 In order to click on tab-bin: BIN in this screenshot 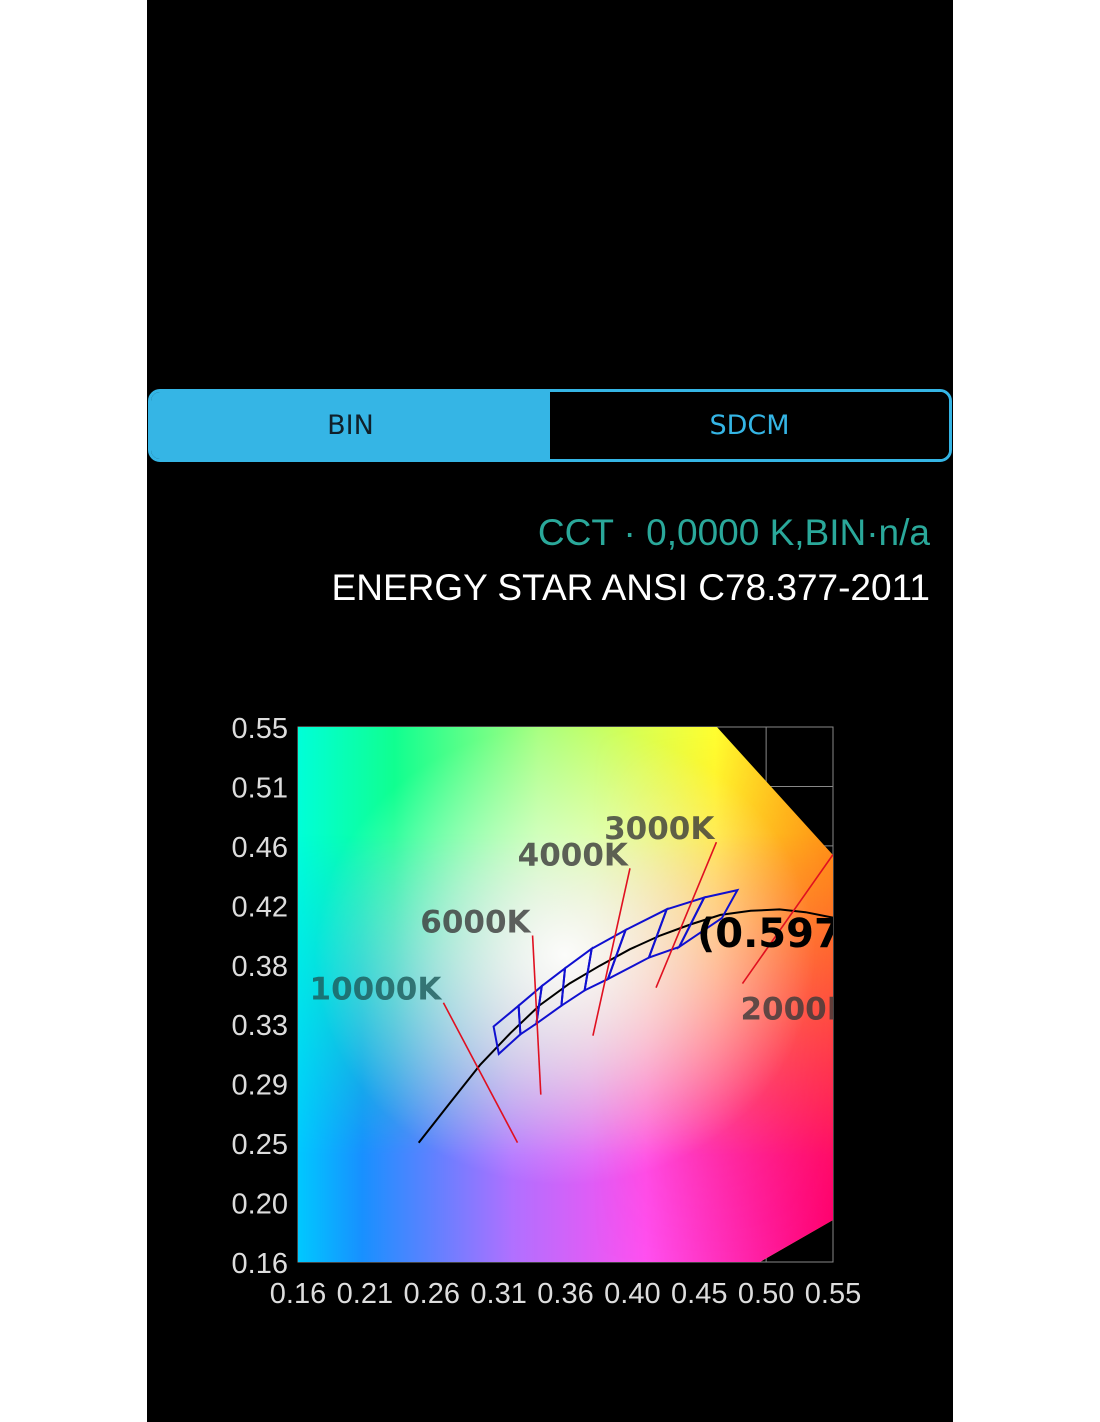, I will do `click(350, 425)`.